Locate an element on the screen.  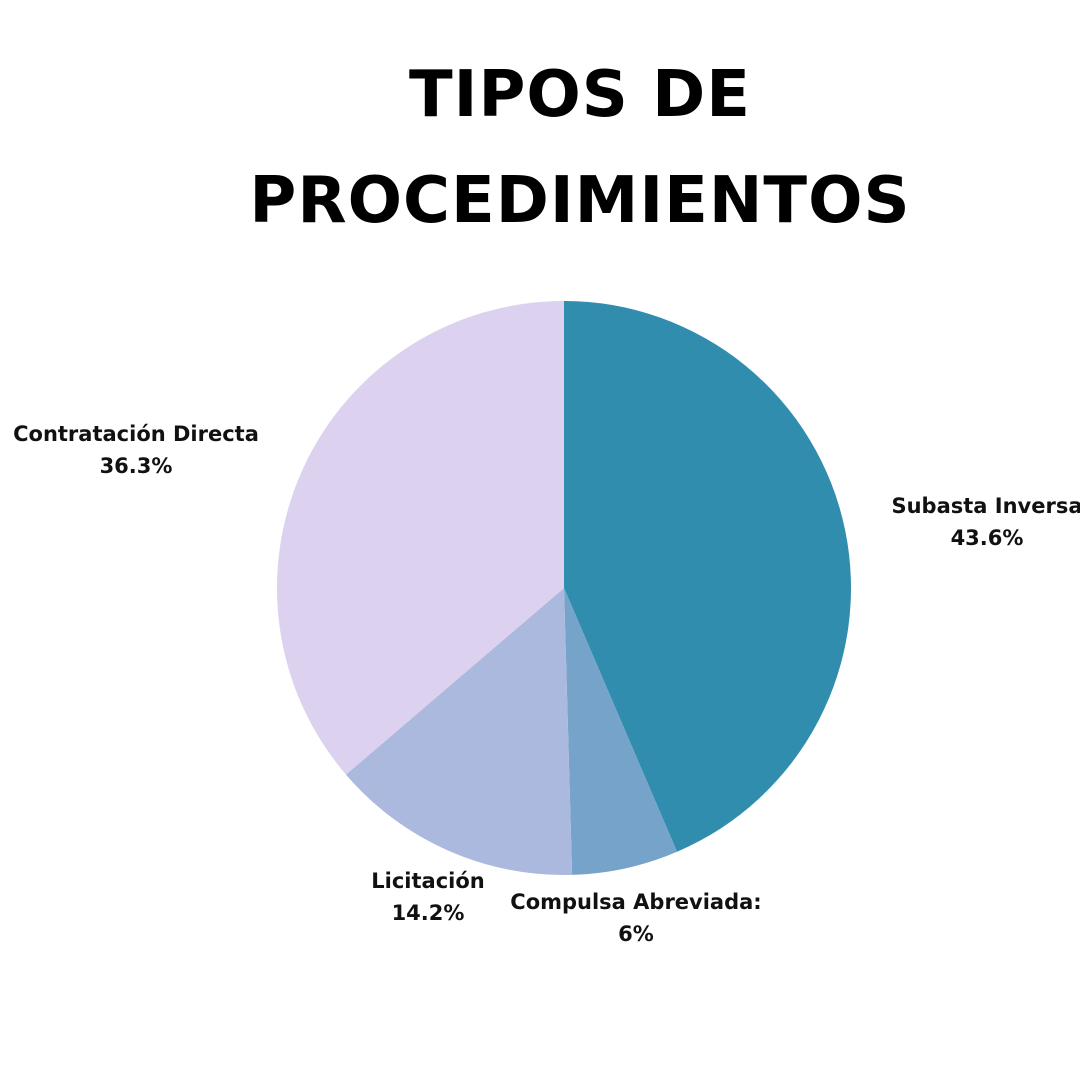
pie-slice-licitacion is located at coordinates (459, 732).